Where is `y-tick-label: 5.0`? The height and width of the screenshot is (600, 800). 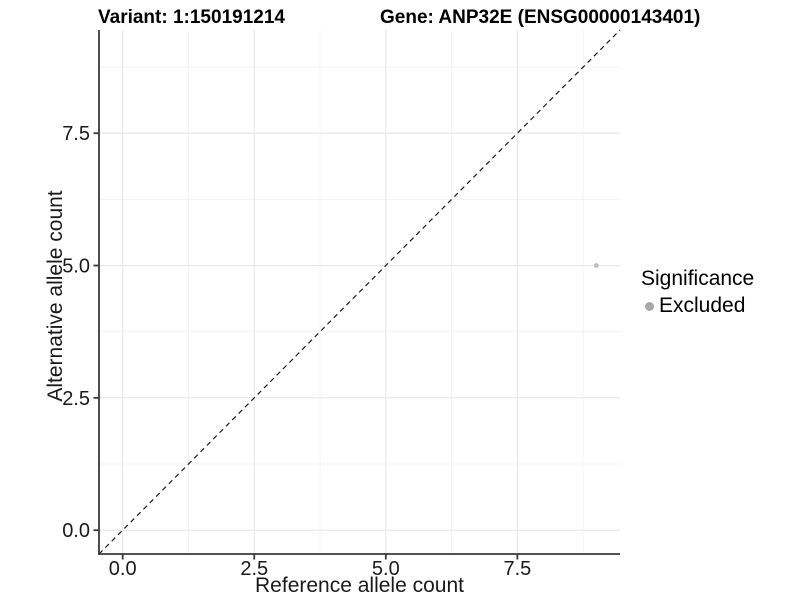 y-tick-label: 5.0 is located at coordinates (76, 267).